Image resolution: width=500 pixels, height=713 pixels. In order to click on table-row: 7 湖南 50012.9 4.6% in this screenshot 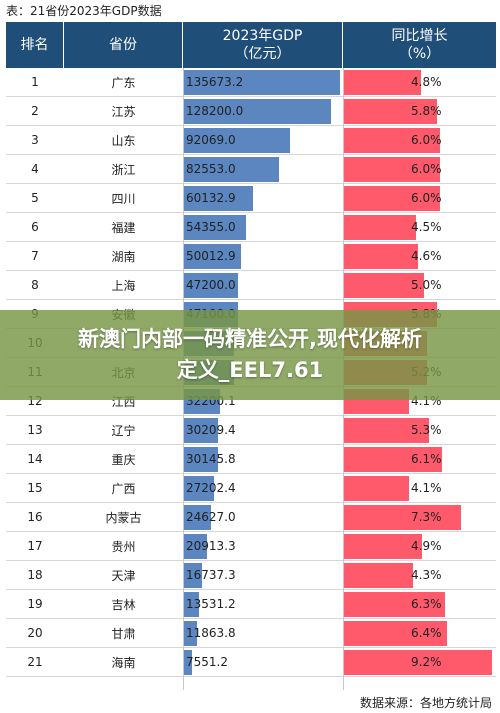, I will do `click(251, 256)`.